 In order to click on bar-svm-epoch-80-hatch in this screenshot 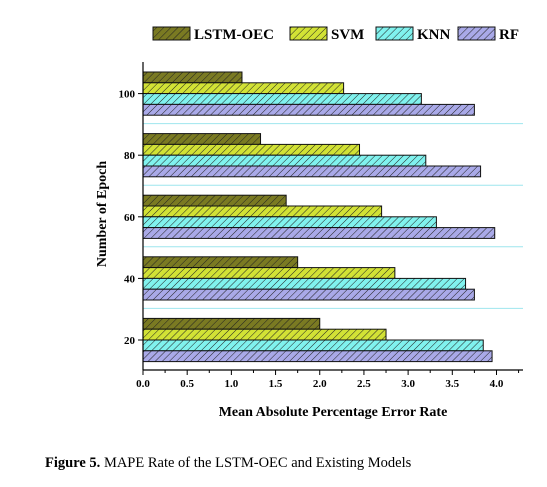, I will do `click(251, 149)`.